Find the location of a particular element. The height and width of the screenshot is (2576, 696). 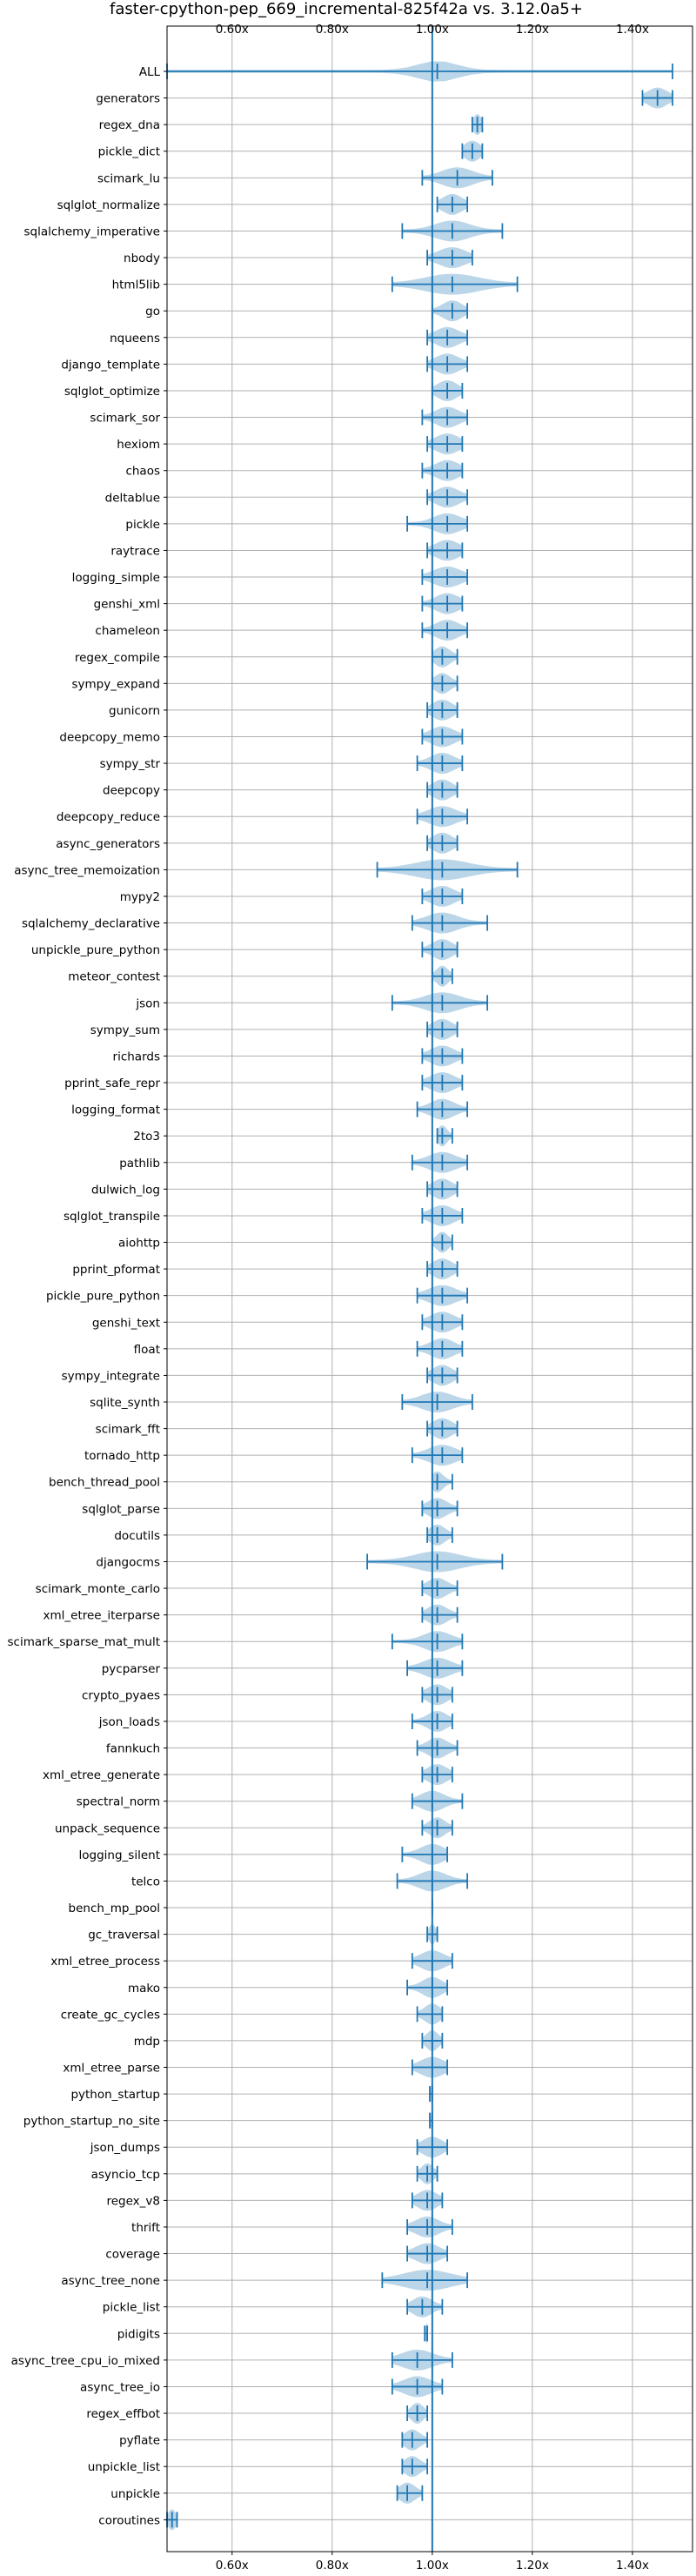

category-label: scimark_monte_carlo is located at coordinates (98, 1589).